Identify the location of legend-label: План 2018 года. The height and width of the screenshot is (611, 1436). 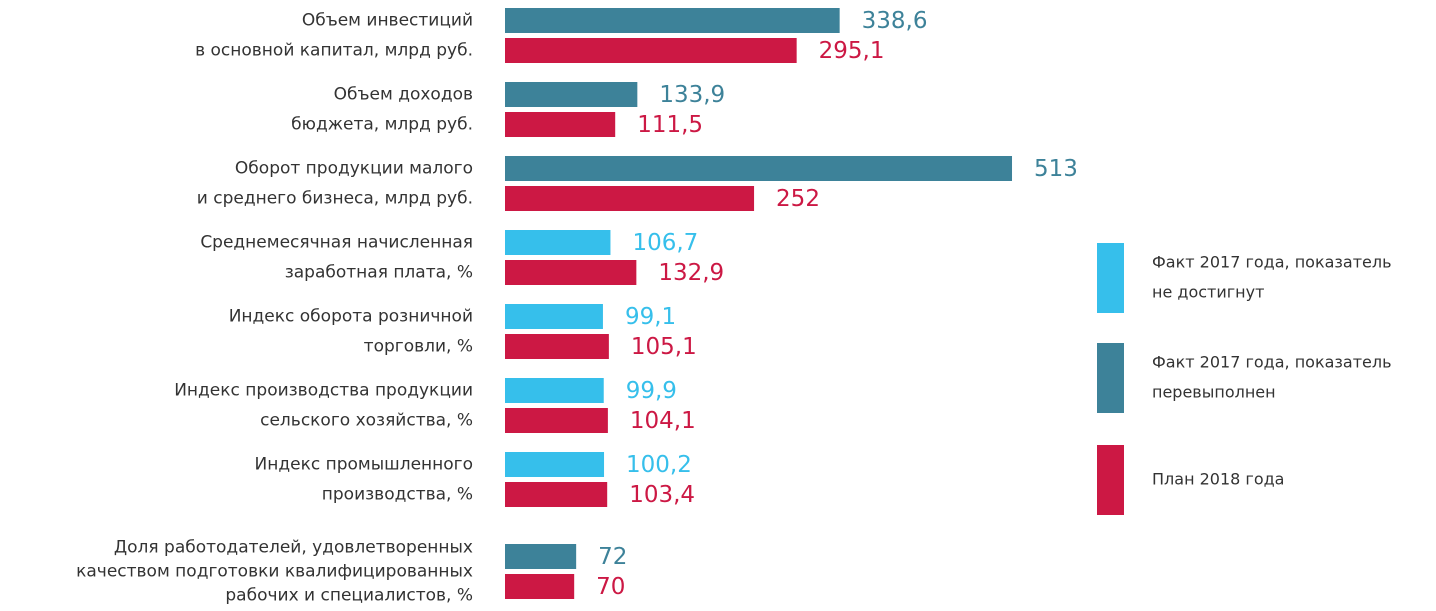
(1218, 479).